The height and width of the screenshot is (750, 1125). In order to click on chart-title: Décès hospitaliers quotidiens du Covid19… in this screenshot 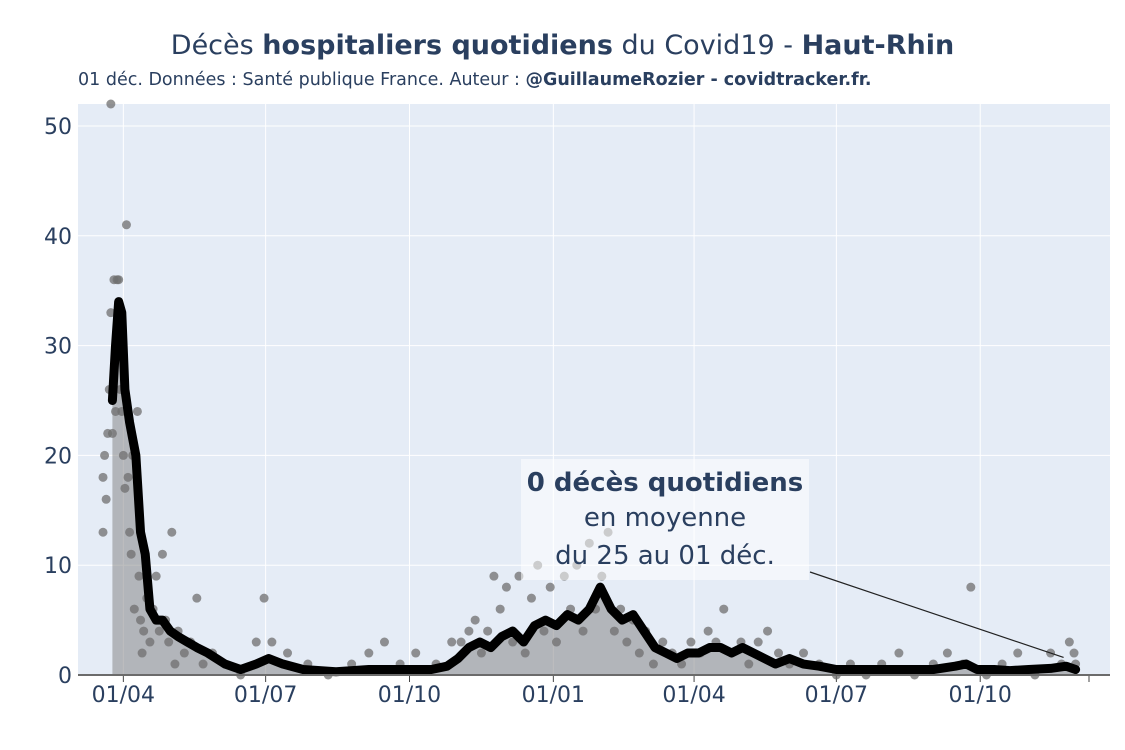, I will do `click(562, 45)`.